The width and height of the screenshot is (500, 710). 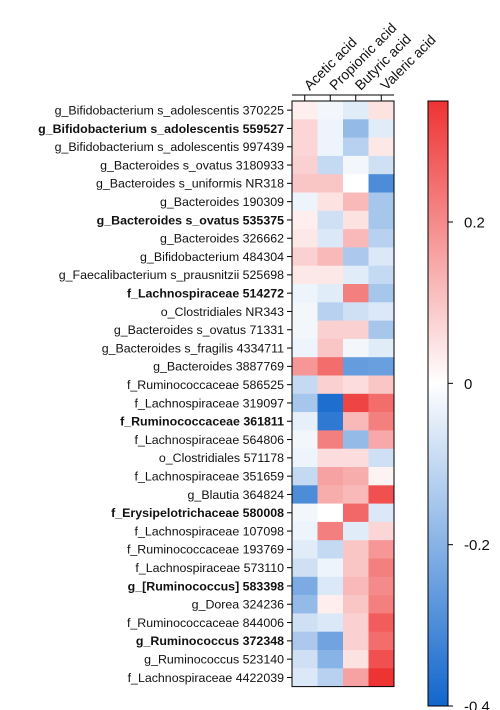 I want to click on cell-g-bacteroides-3887769-acetic-acid, so click(x=305, y=366).